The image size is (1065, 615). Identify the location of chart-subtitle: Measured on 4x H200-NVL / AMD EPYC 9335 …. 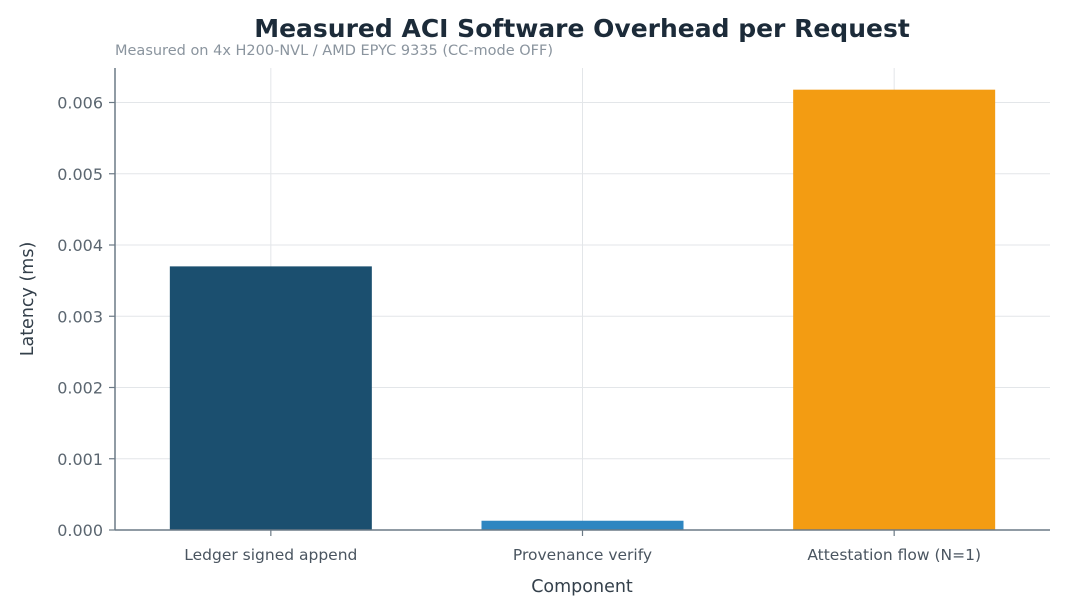
(334, 51).